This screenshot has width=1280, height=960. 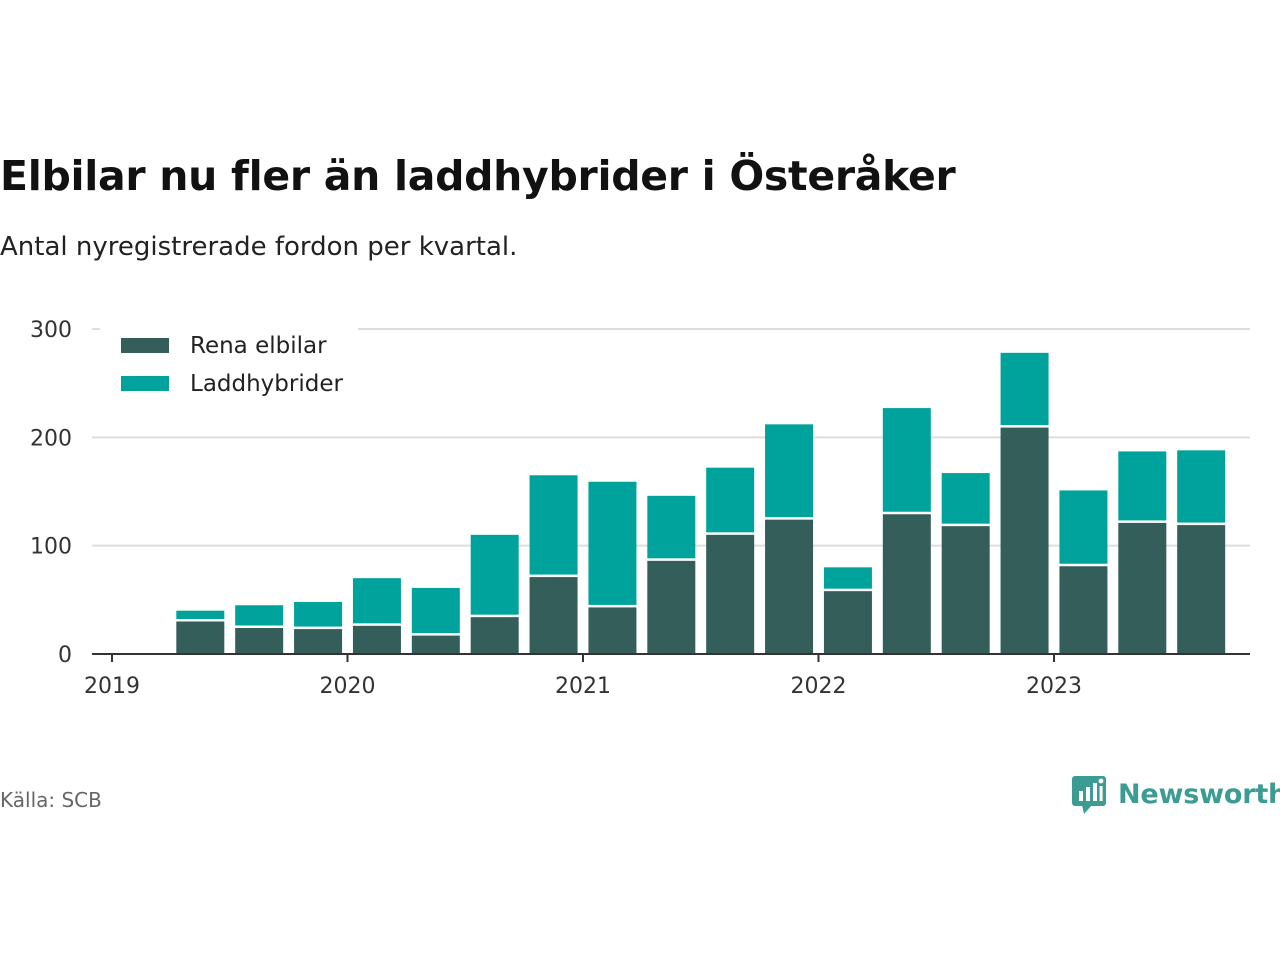 What do you see at coordinates (259, 247) in the screenshot?
I see `chart-subtitle: Antal nyregistrerade fordon per kvartal.` at bounding box center [259, 247].